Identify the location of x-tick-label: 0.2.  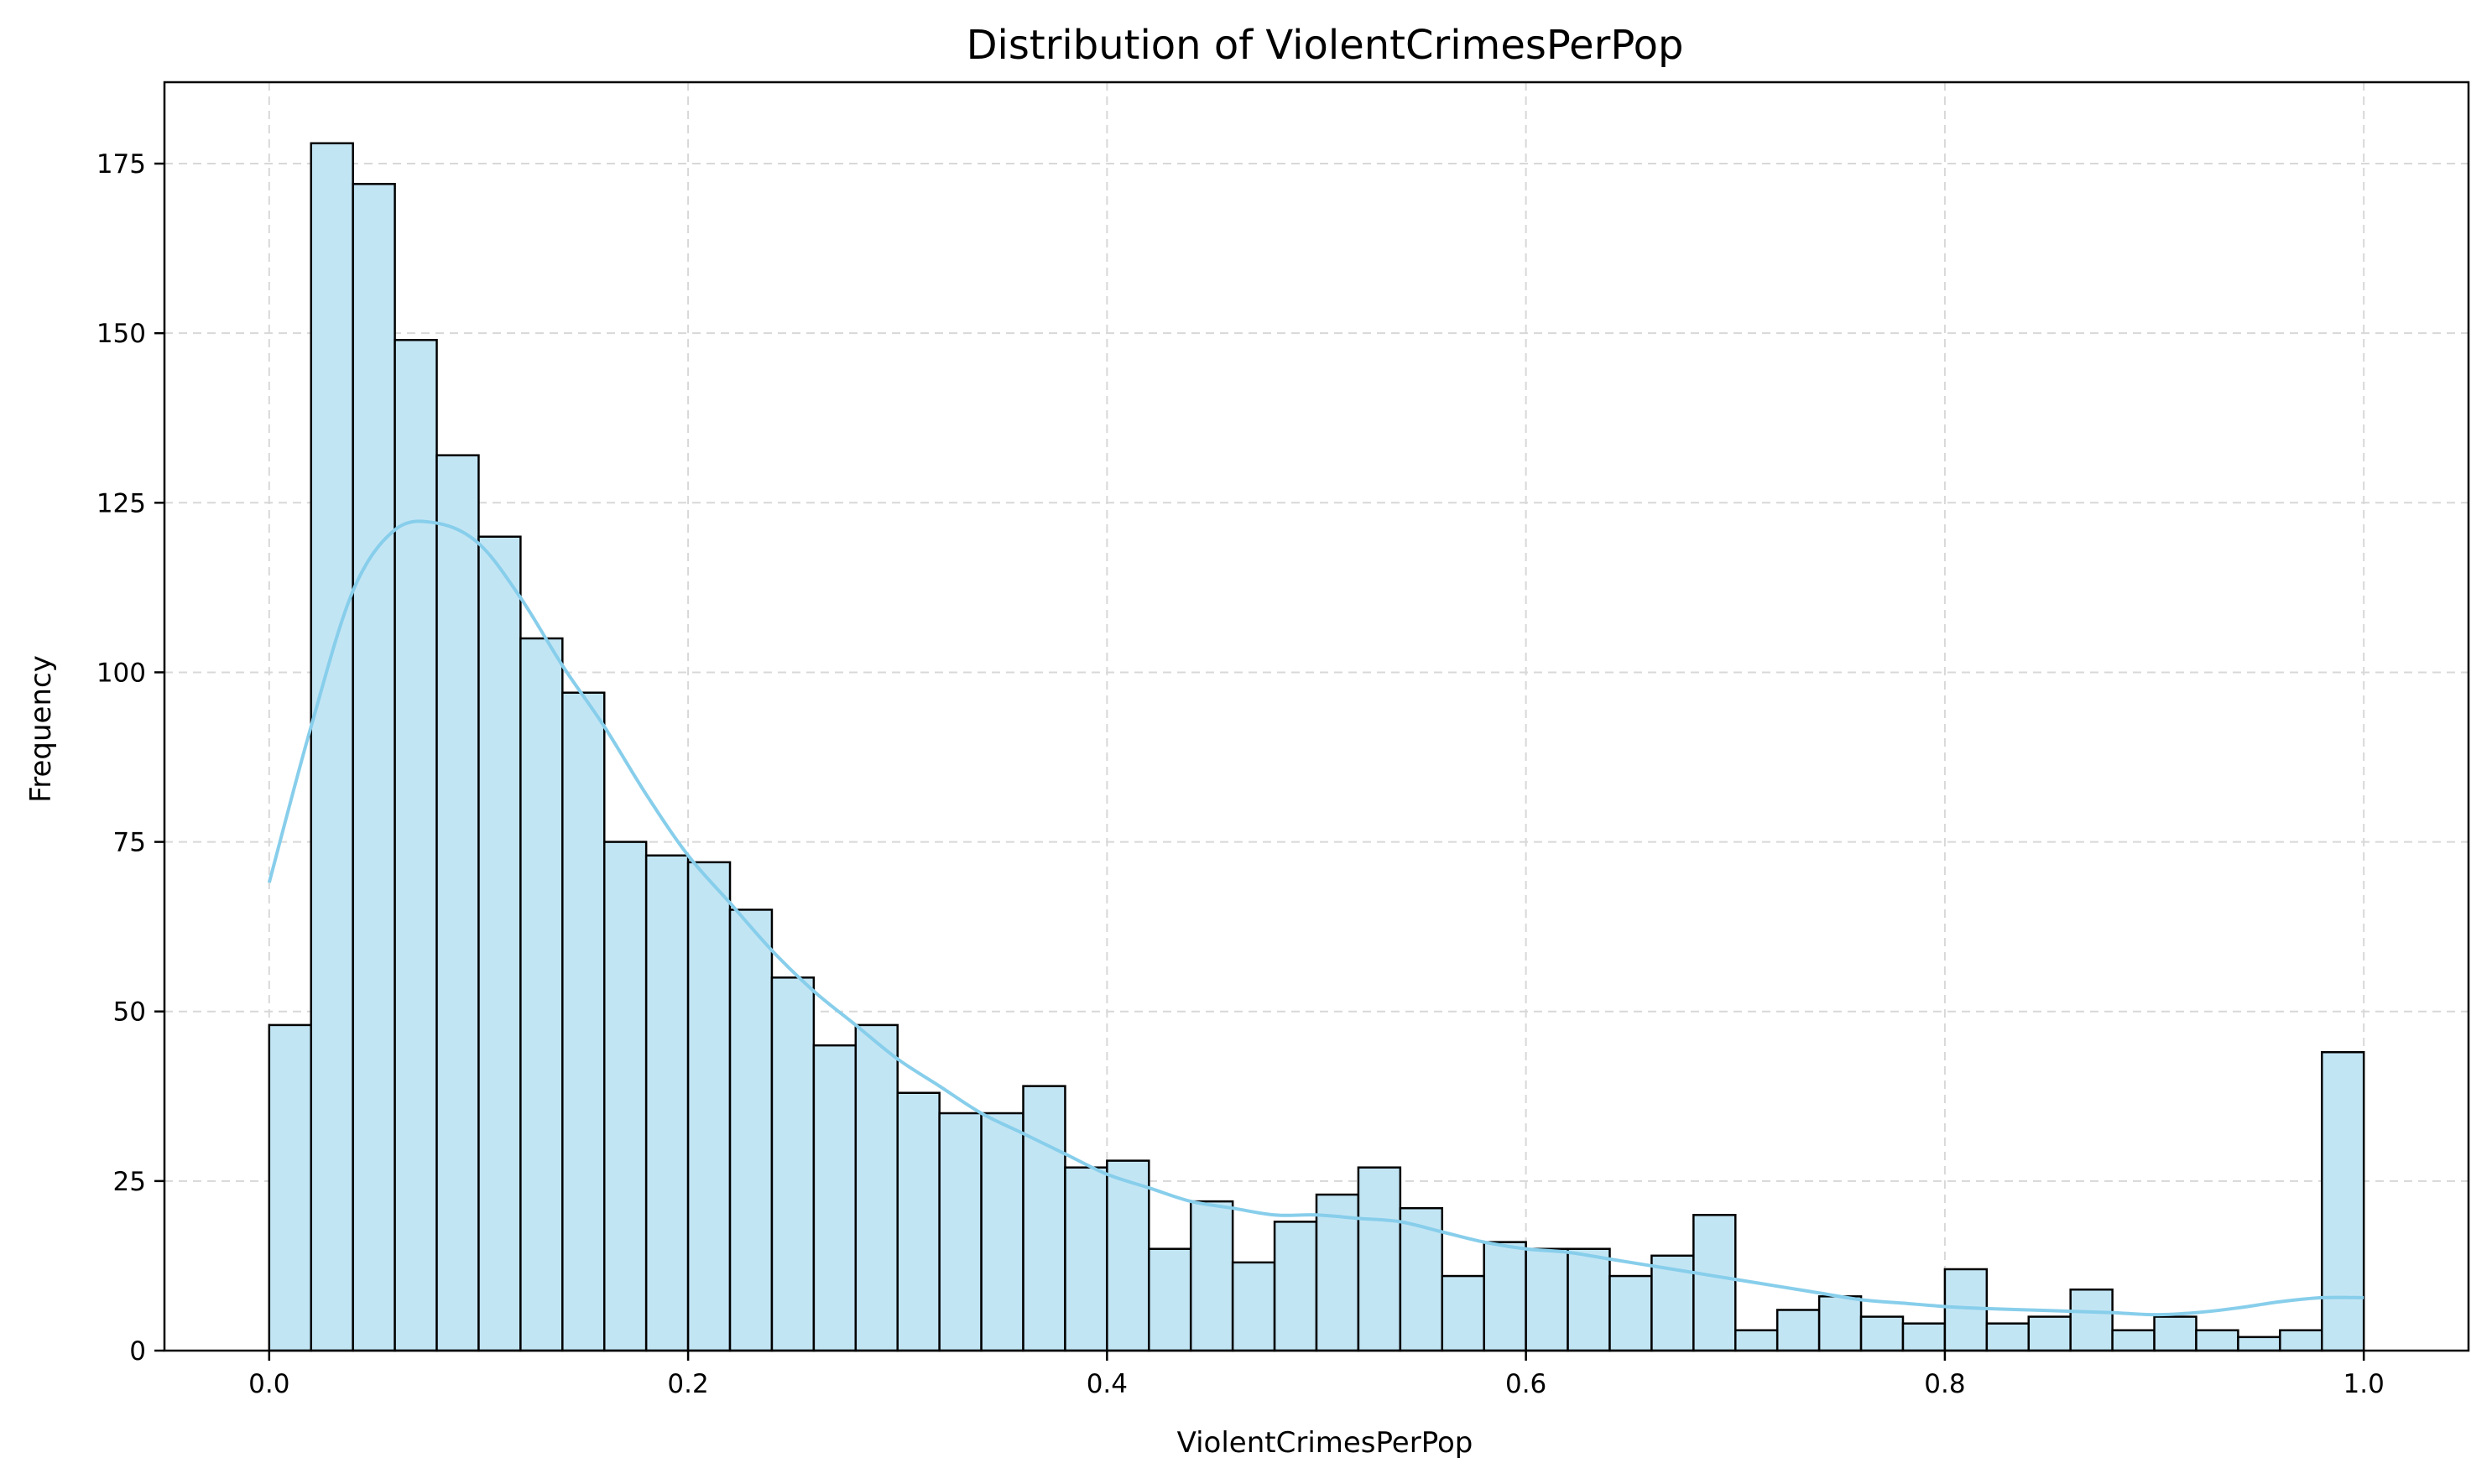
(687, 1384).